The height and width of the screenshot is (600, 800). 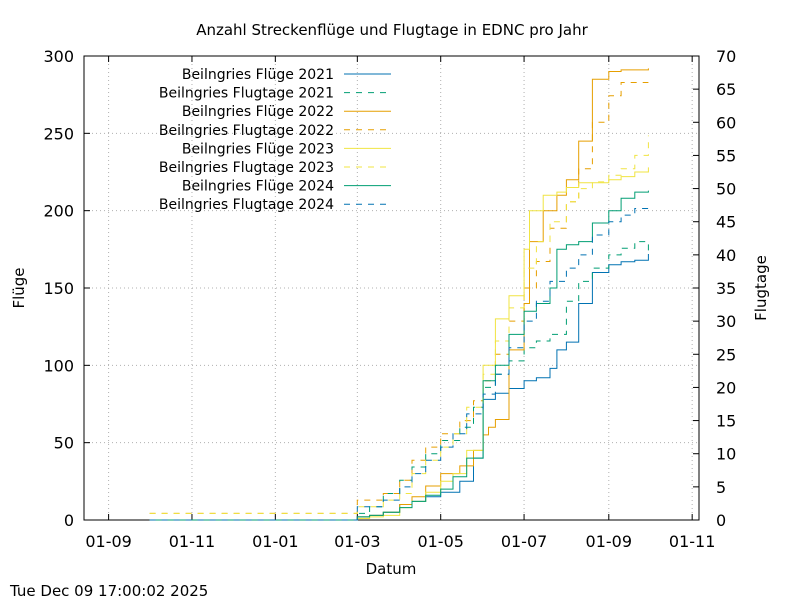 I want to click on y2-tick-label: 15, so click(x=726, y=421).